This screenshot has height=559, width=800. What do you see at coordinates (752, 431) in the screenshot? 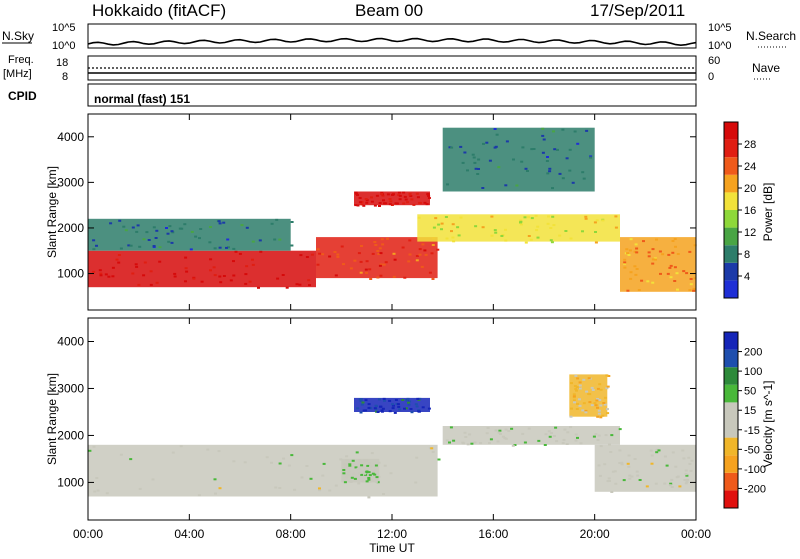
I see `colorbar-tick-label: -15` at bounding box center [752, 431].